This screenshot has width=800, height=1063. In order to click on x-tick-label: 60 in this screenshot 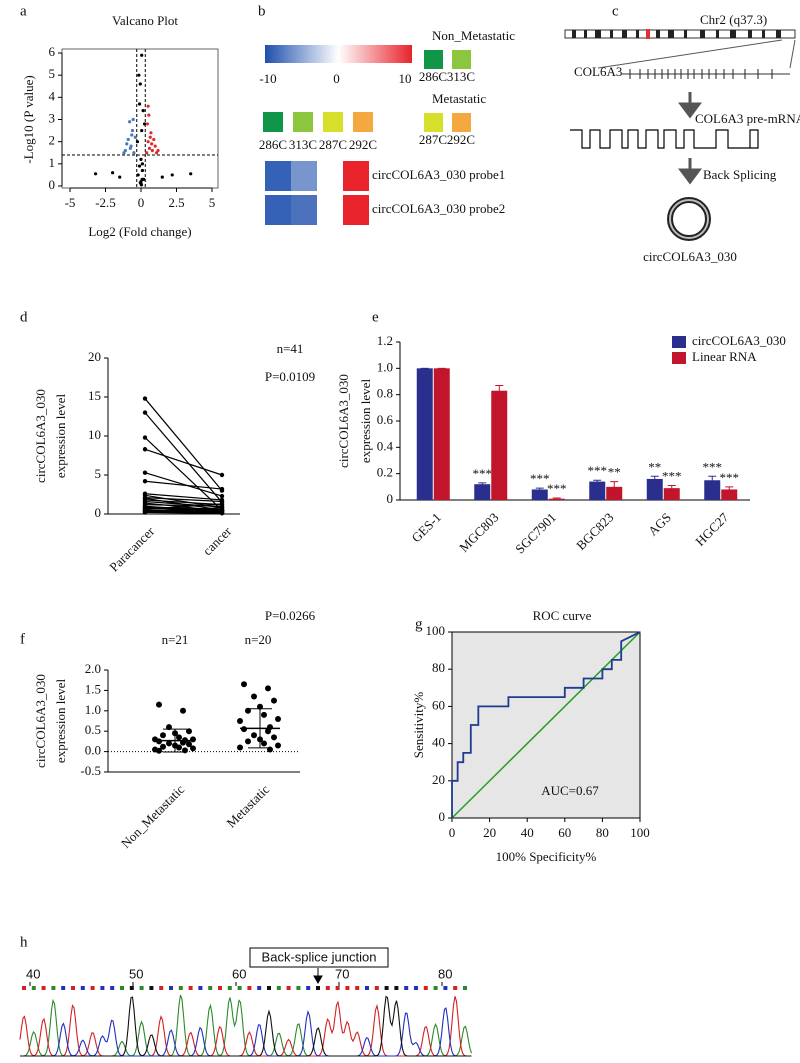, I will do `click(564, 832)`.